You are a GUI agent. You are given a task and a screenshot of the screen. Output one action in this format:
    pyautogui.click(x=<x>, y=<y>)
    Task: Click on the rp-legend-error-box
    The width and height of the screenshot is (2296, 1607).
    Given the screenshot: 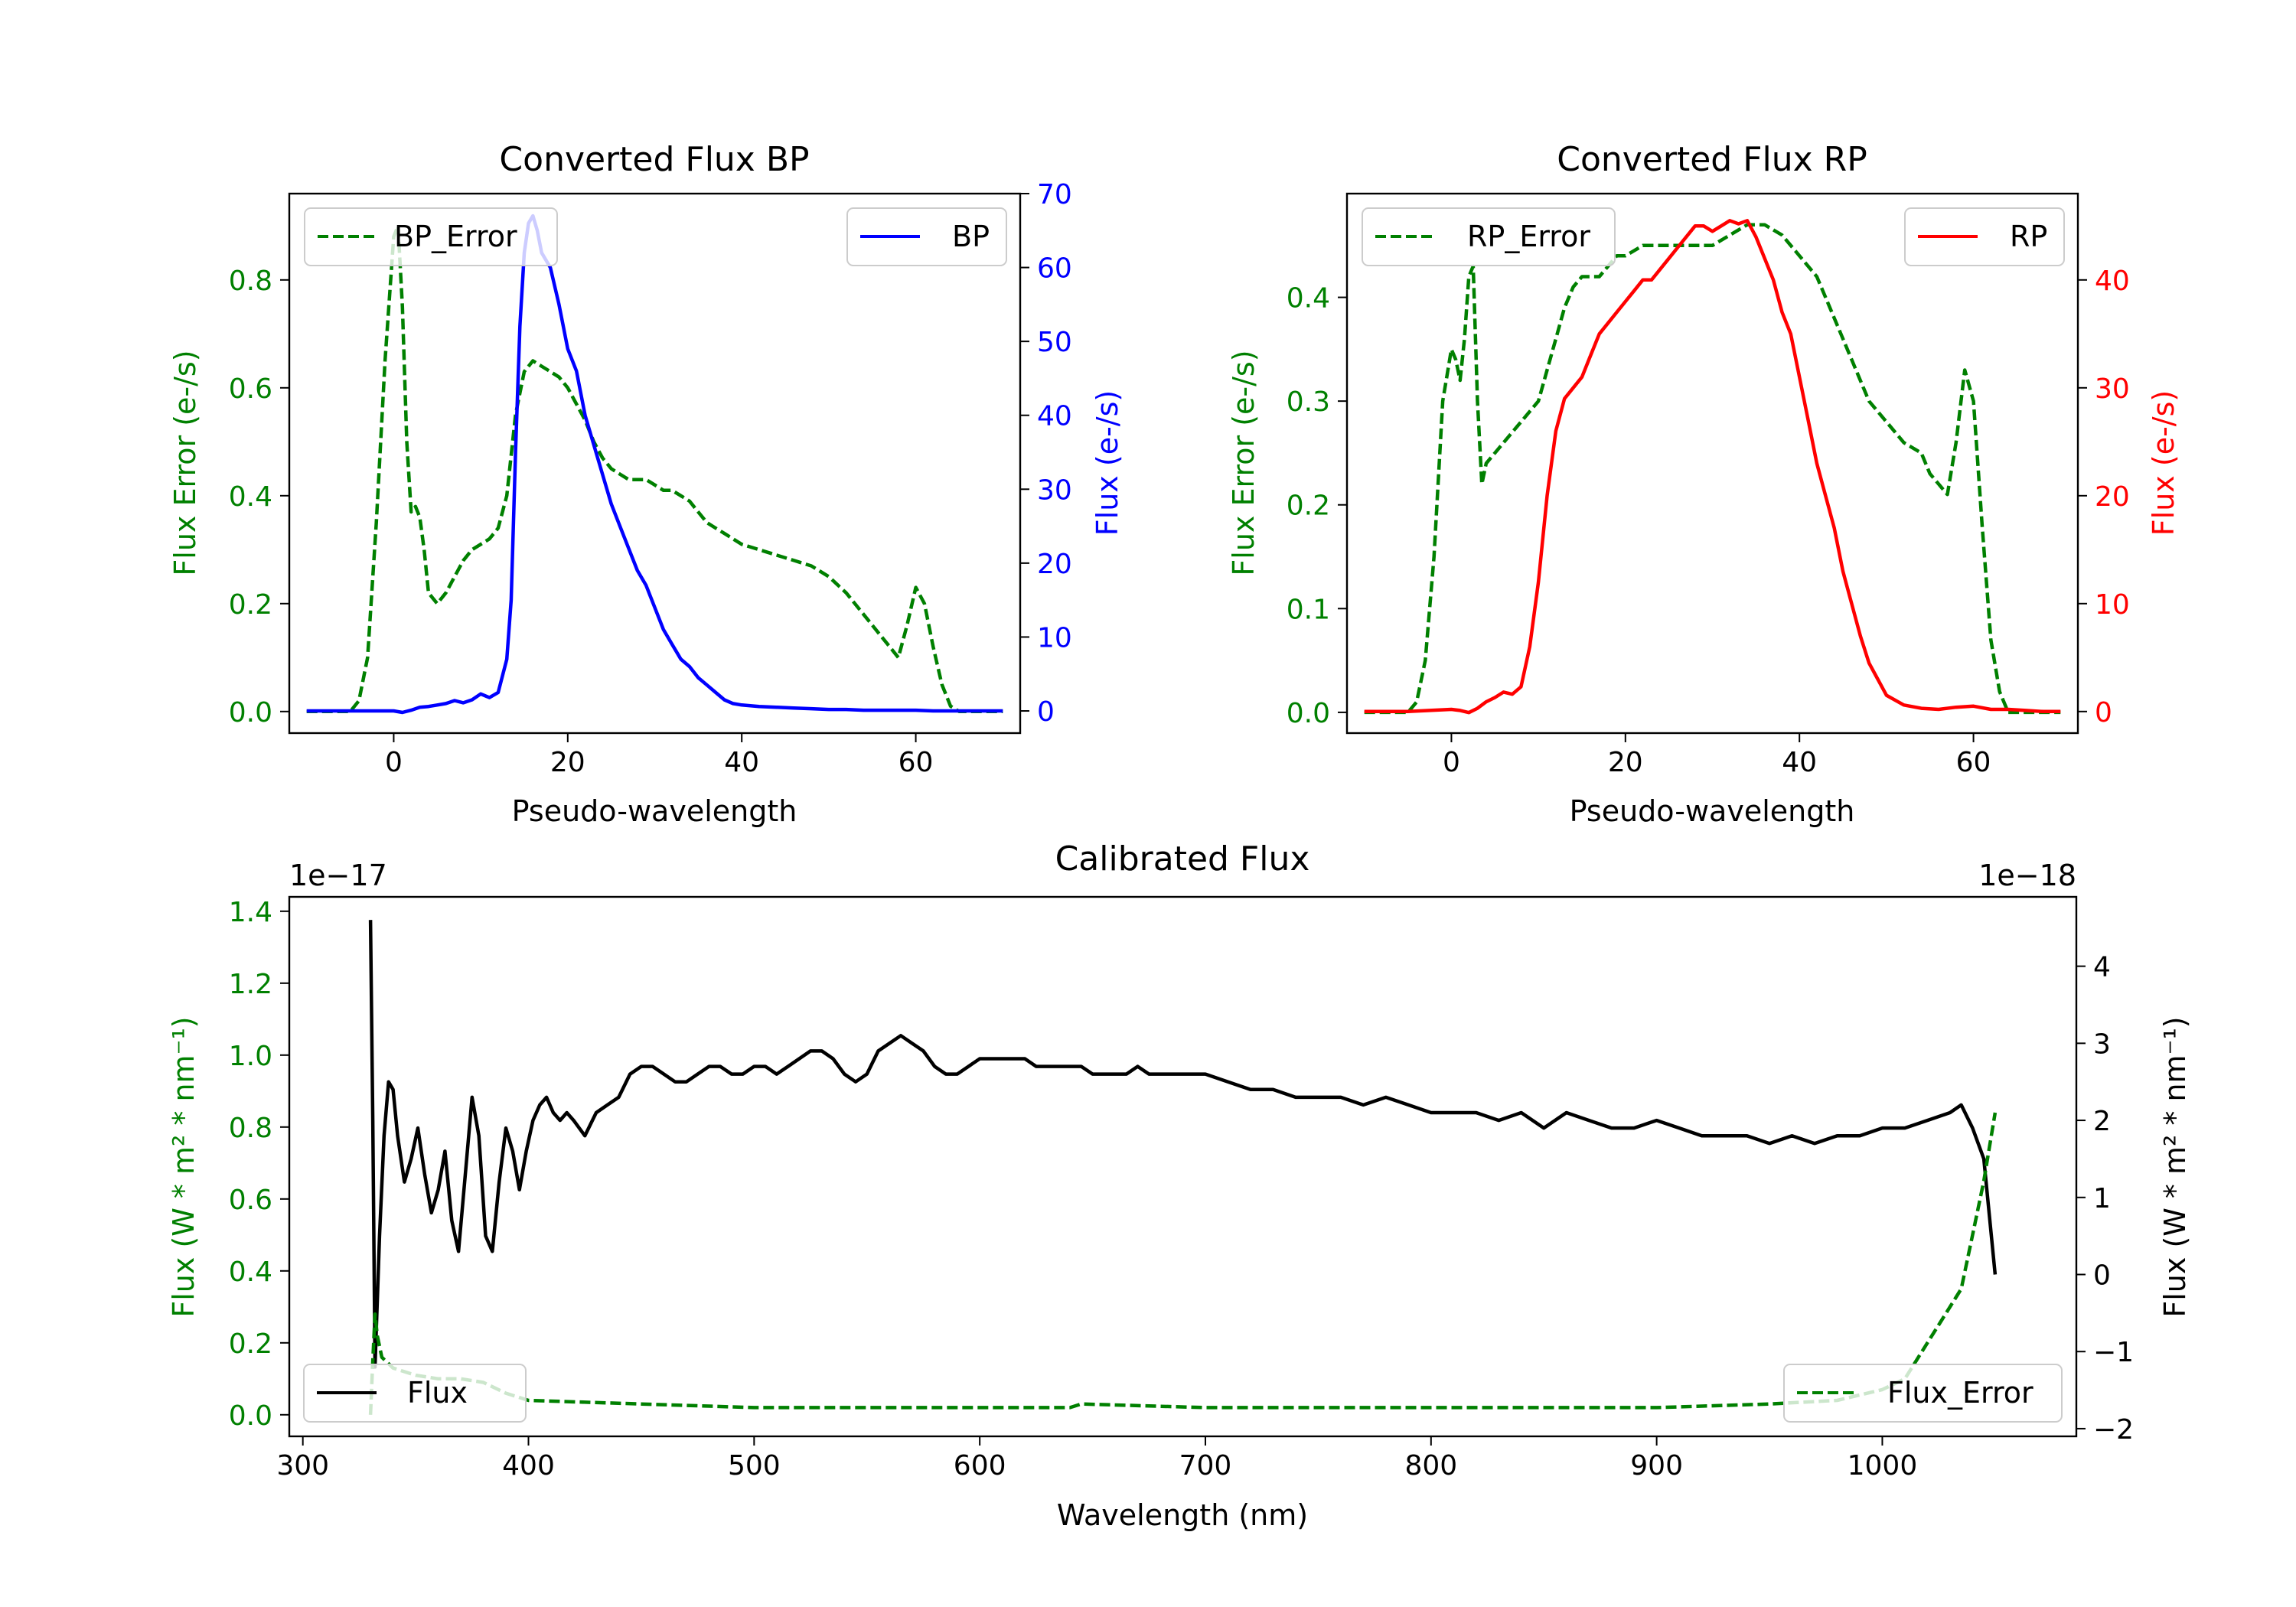 What is the action you would take?
    pyautogui.click(x=1489, y=237)
    